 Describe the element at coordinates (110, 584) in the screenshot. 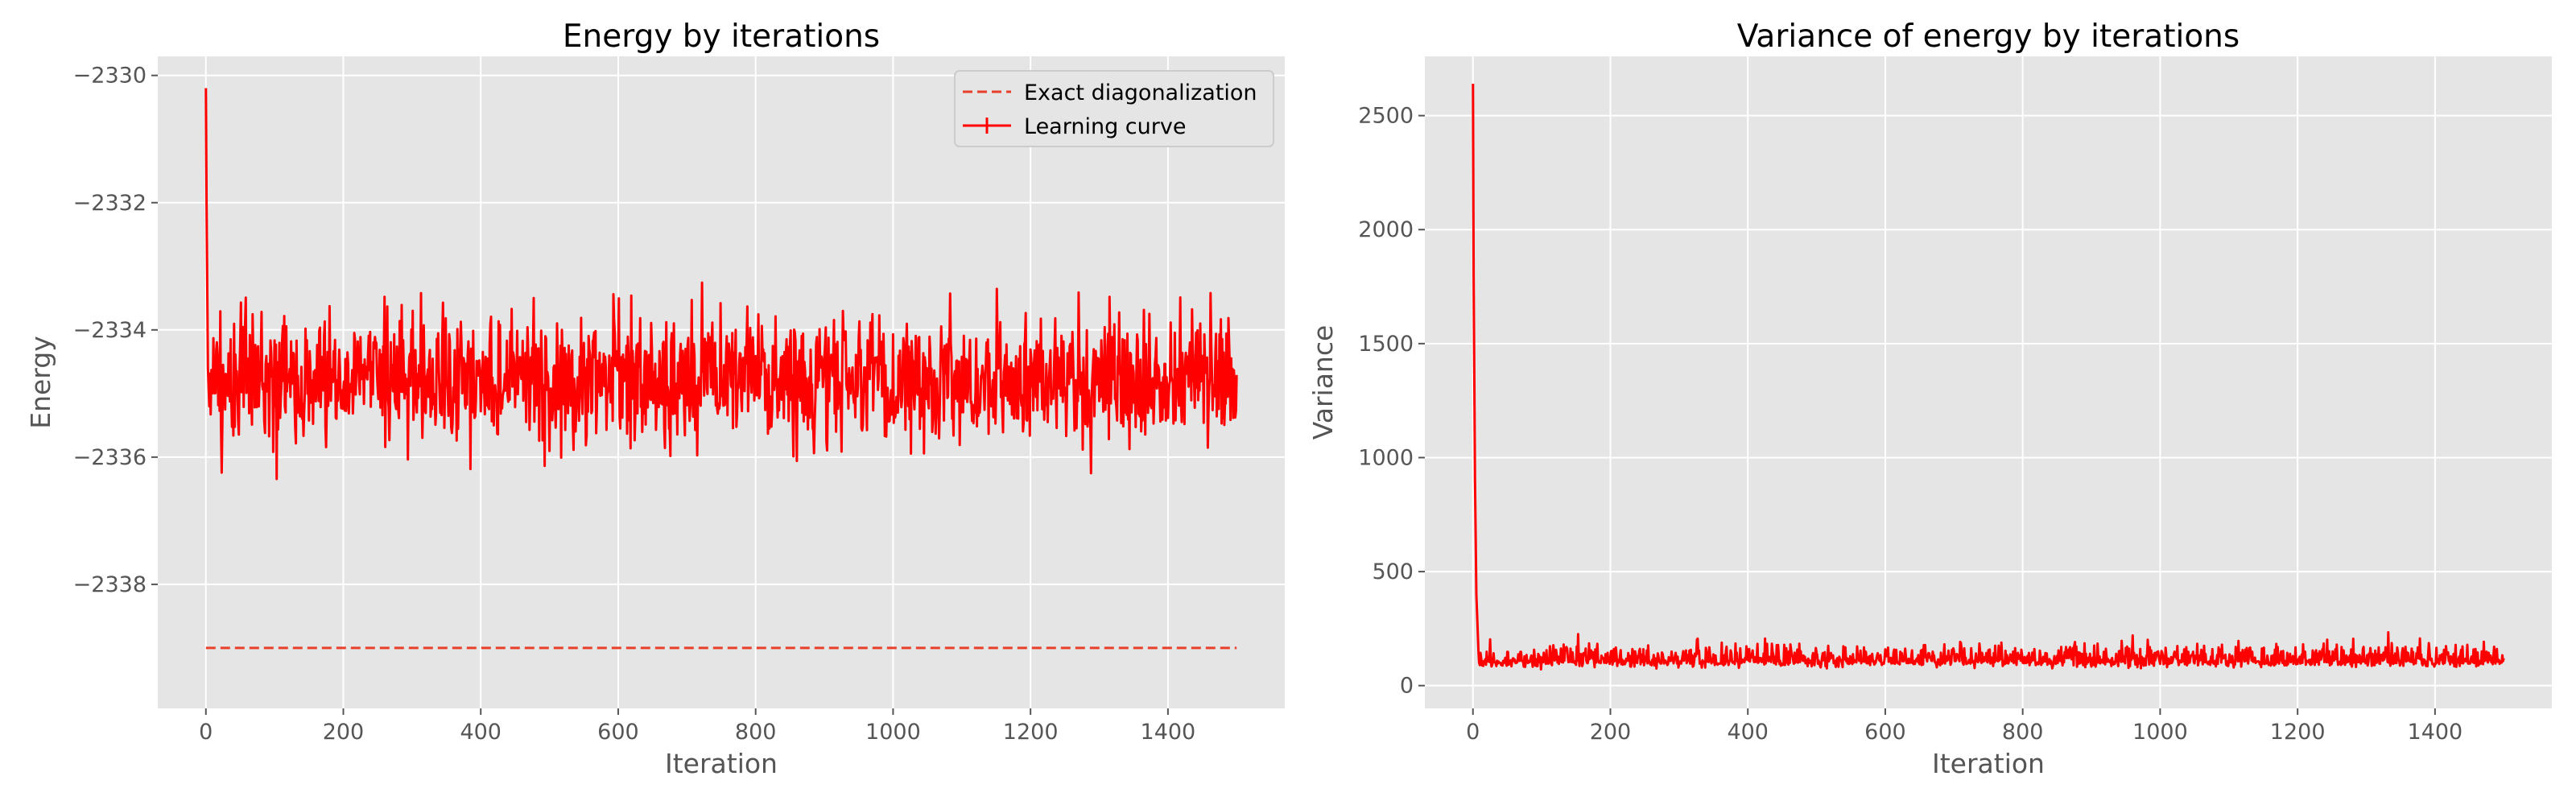

I see `y-tick-label: −2338` at that location.